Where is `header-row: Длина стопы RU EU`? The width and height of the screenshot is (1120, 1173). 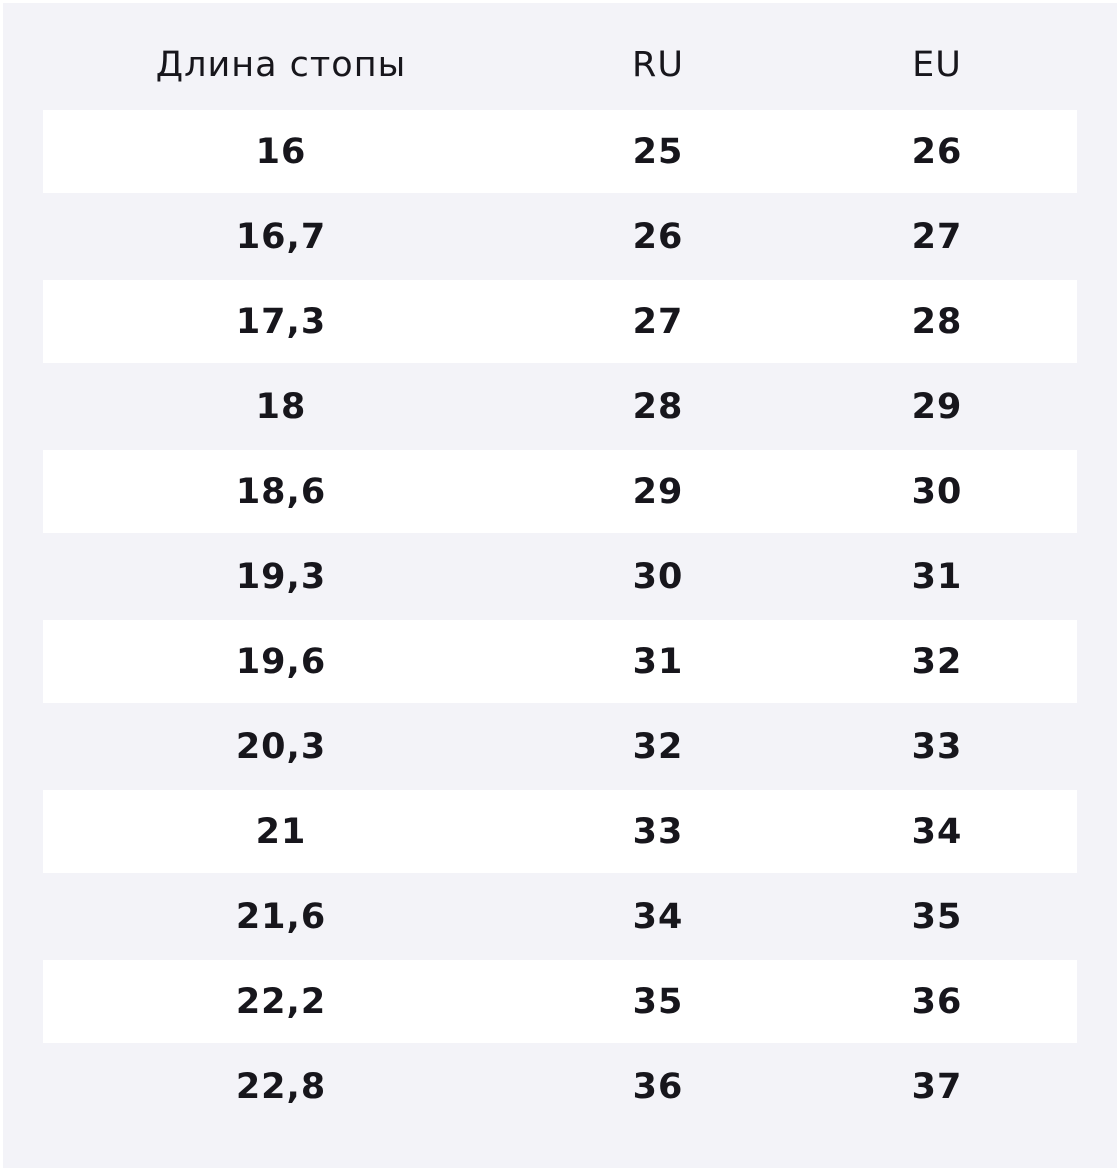 header-row: Длина стопы RU EU is located at coordinates (560, 64).